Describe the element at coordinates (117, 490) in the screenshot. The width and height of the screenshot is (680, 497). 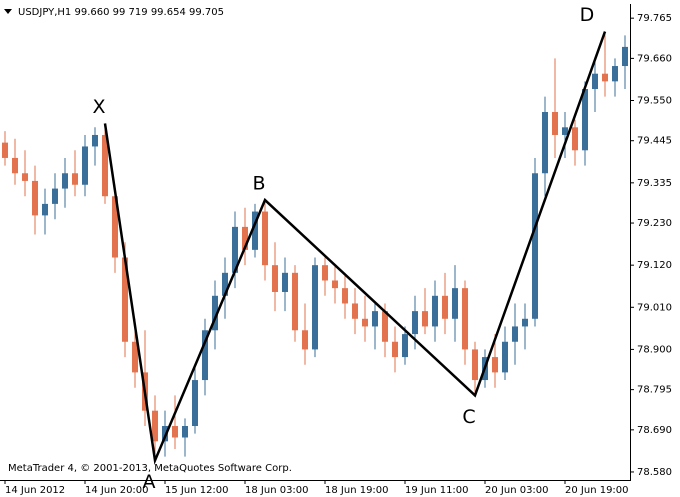
I see `x-tick-label: 14 Jun 20:00` at that location.